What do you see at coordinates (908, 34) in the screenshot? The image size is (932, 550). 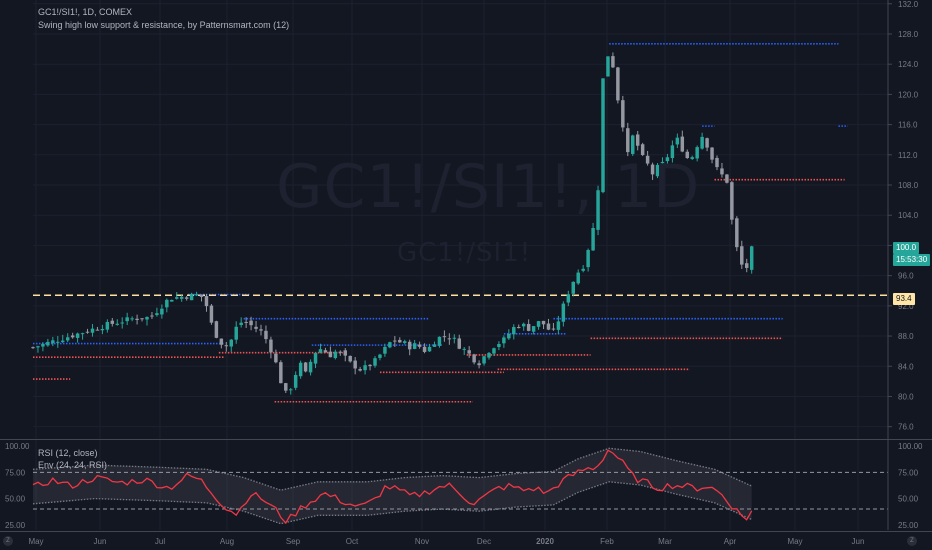 I see `price-tick-label: 128.0` at bounding box center [908, 34].